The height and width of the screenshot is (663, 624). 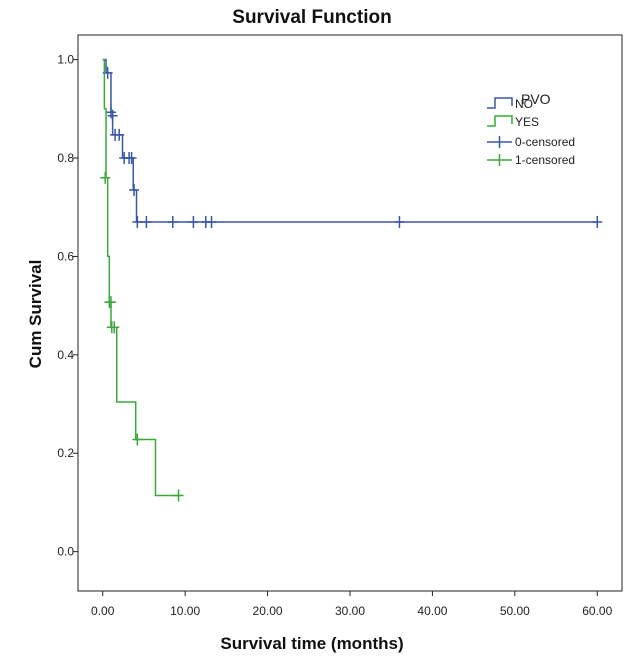 What do you see at coordinates (103, 611) in the screenshot?
I see `x-tick-label: 0.00` at bounding box center [103, 611].